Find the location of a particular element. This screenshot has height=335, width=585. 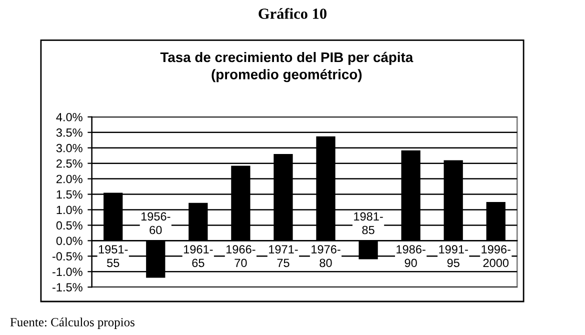

y-tick-label: 1.0% is located at coordinates (69, 210).